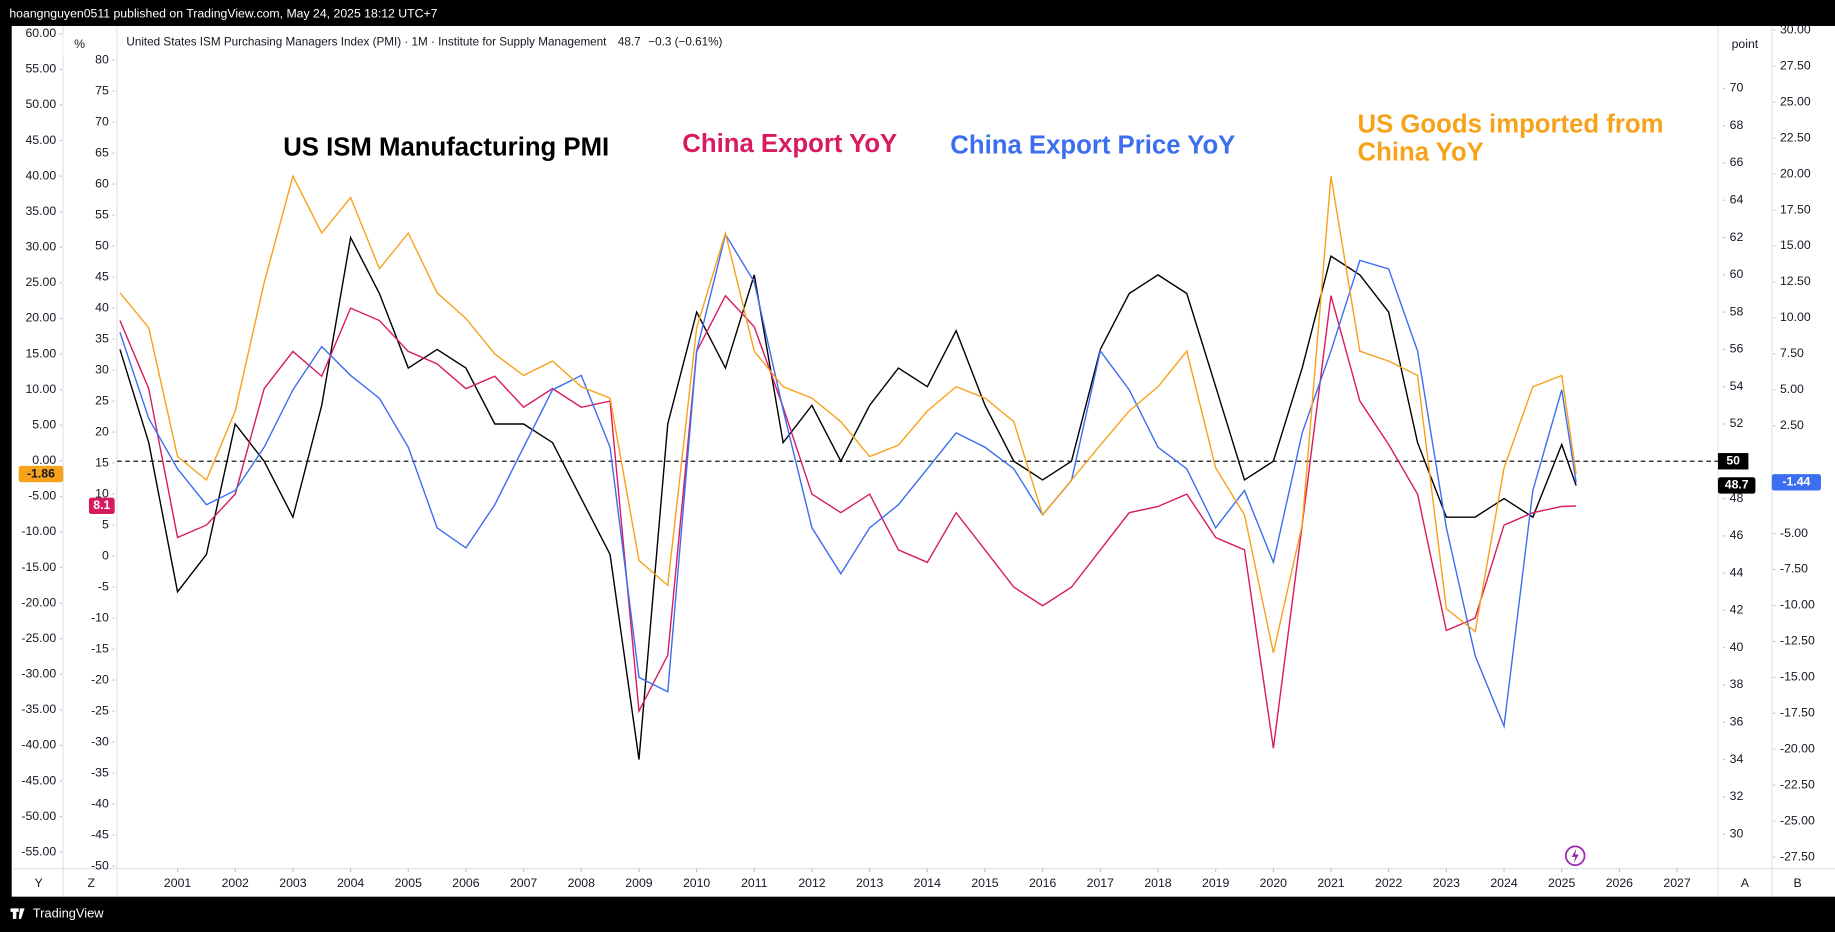 The image size is (1835, 932). Describe the element at coordinates (38, 816) in the screenshot. I see `y-tick-label: -50.00` at that location.